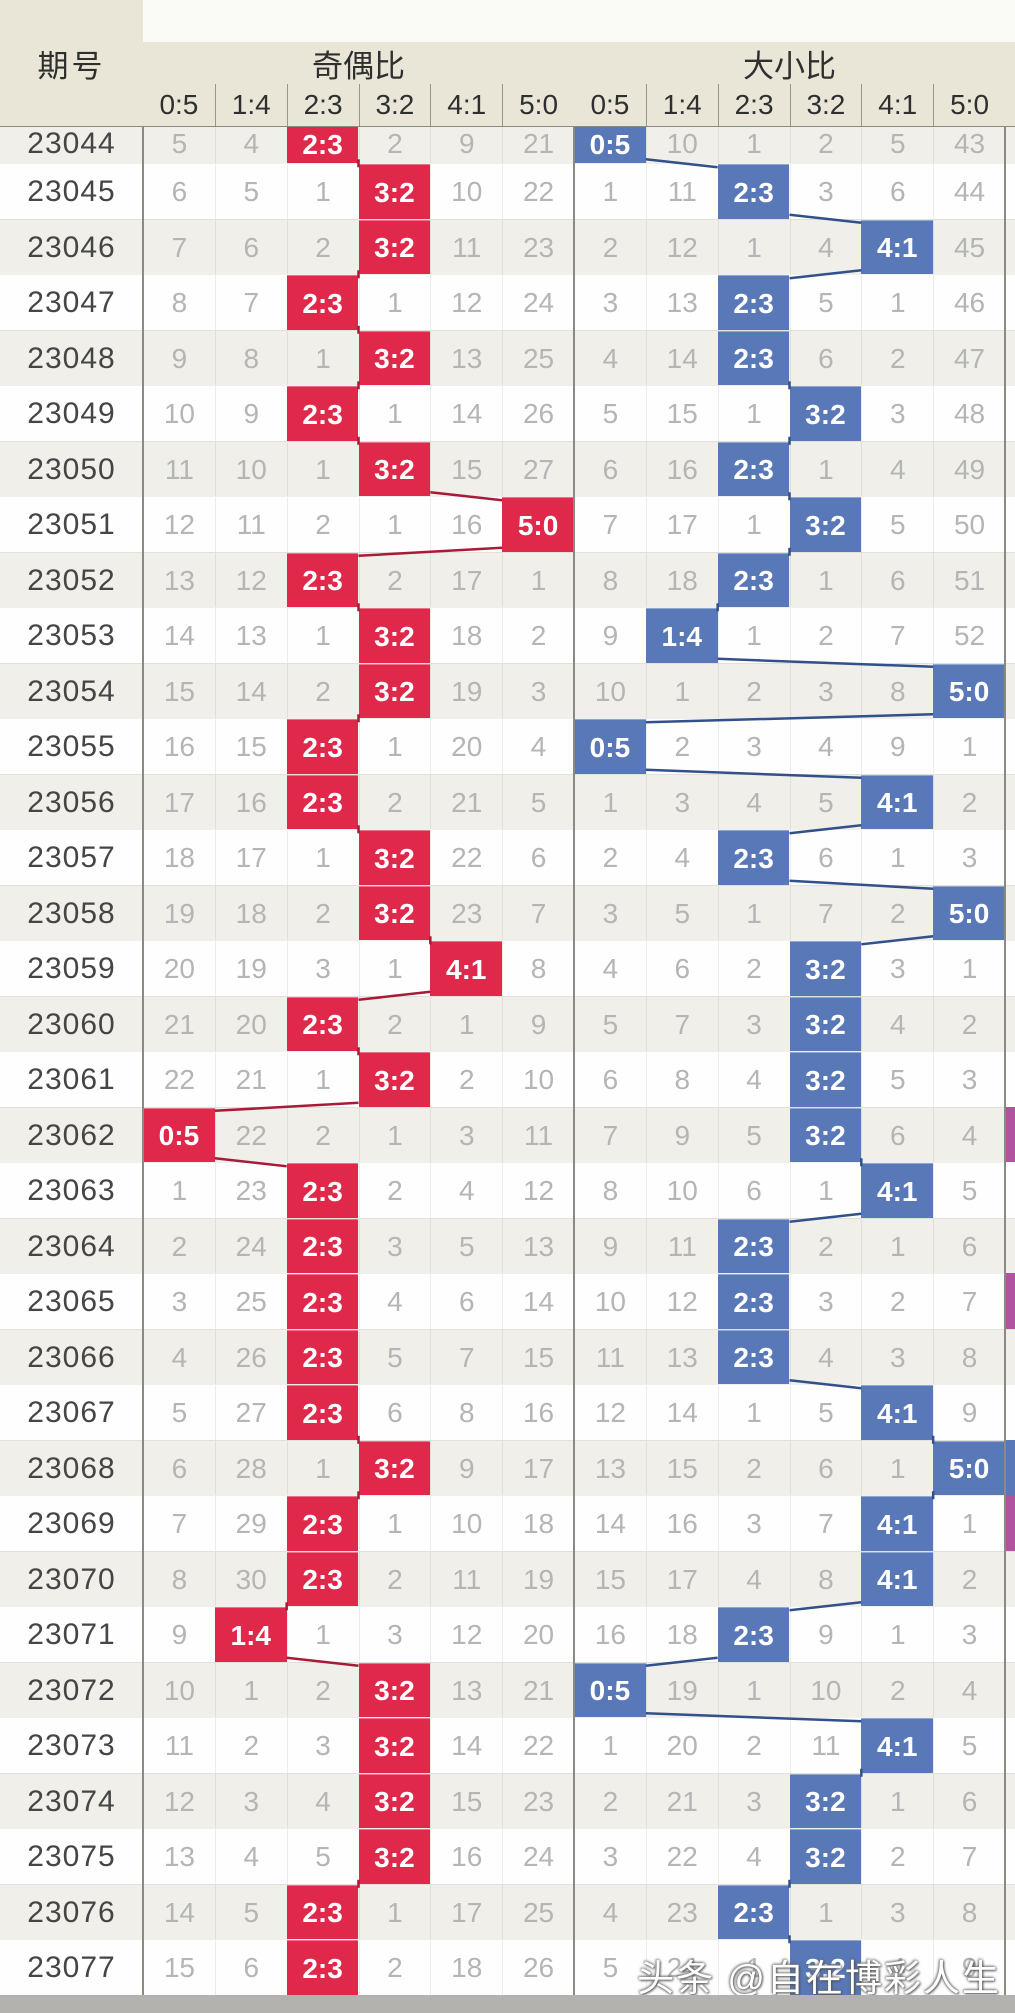 The image size is (1015, 2013). Describe the element at coordinates (466, 358) in the screenshot. I see `miss-count-cell: 13` at that location.